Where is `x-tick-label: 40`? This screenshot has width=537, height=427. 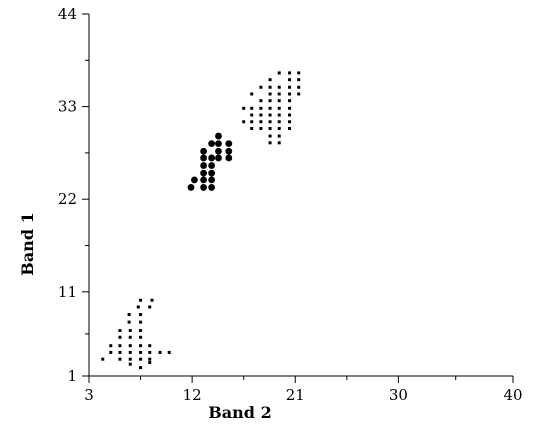
x-tick-label: 40 is located at coordinates (512, 395).